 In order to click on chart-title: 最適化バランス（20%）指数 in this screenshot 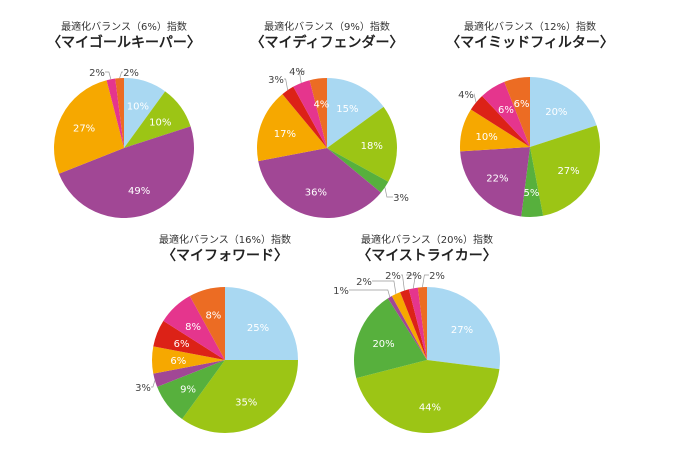, I will do `click(427, 239)`.